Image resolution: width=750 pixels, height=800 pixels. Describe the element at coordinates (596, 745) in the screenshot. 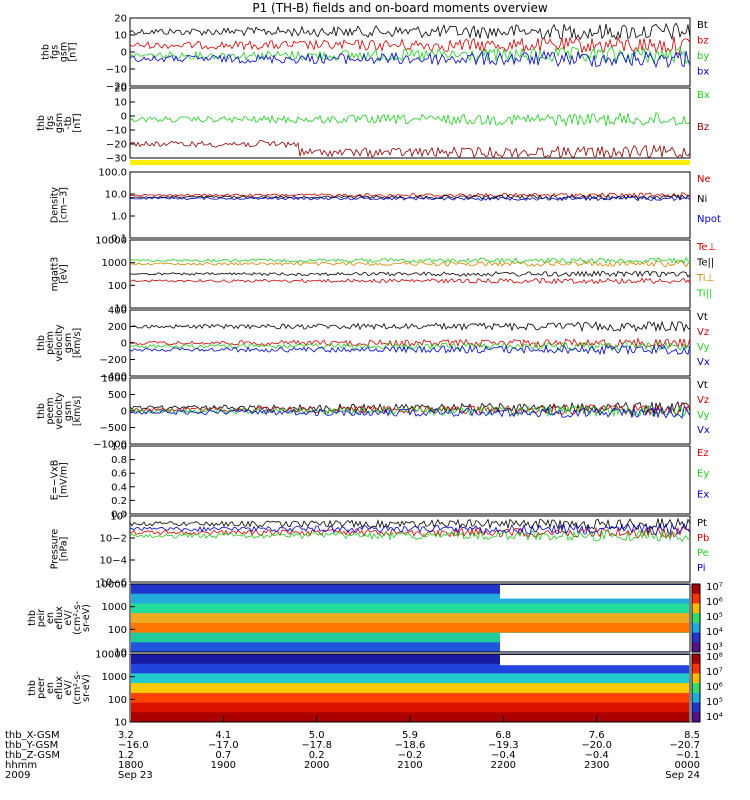

I see `x-tick-label: −20.0` at that location.